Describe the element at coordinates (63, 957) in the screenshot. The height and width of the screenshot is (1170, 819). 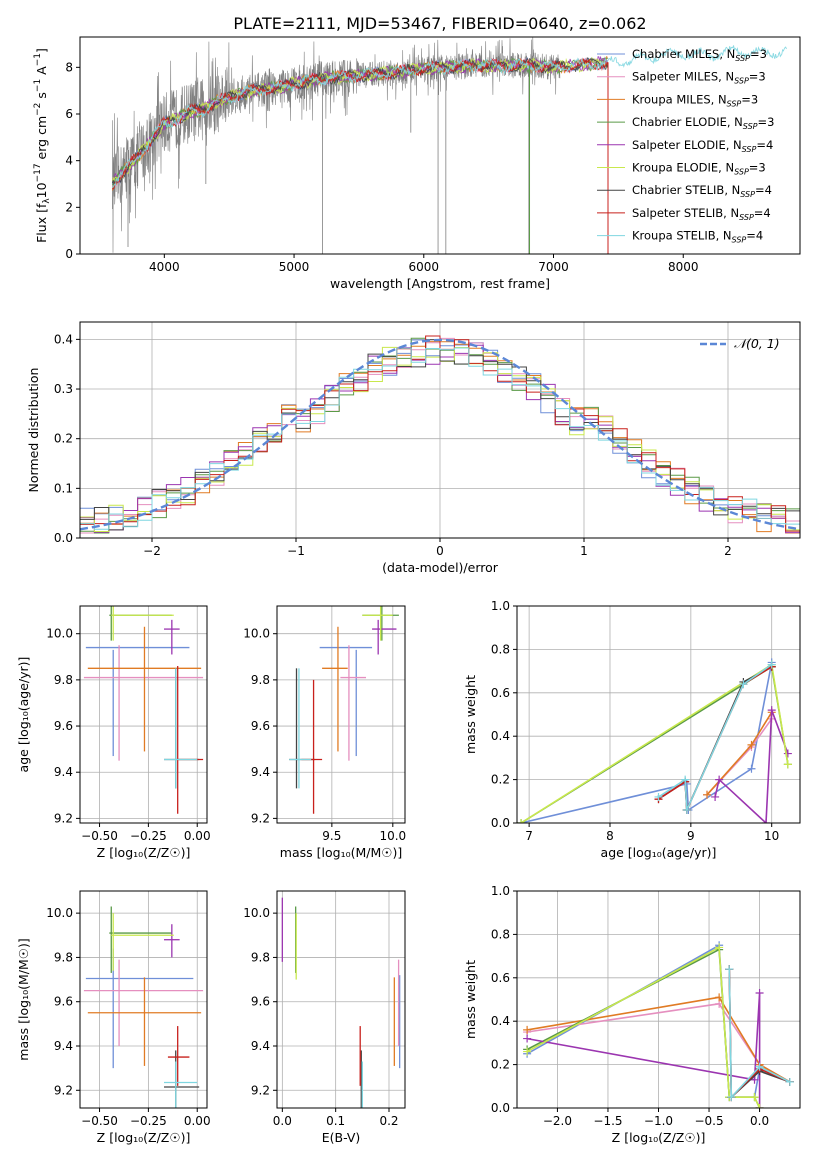
I see `mass-vs-z-ytick-label: 9.8` at that location.